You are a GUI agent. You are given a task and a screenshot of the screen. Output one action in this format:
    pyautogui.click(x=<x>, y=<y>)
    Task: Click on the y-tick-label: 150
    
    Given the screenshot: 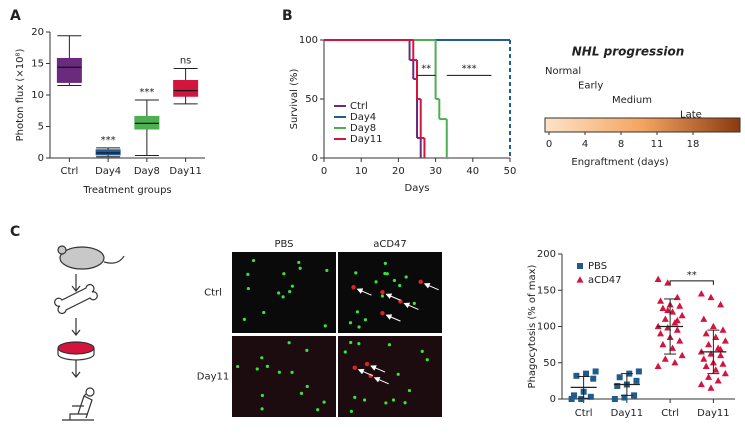 What is the action you would take?
    pyautogui.click(x=546, y=290)
    